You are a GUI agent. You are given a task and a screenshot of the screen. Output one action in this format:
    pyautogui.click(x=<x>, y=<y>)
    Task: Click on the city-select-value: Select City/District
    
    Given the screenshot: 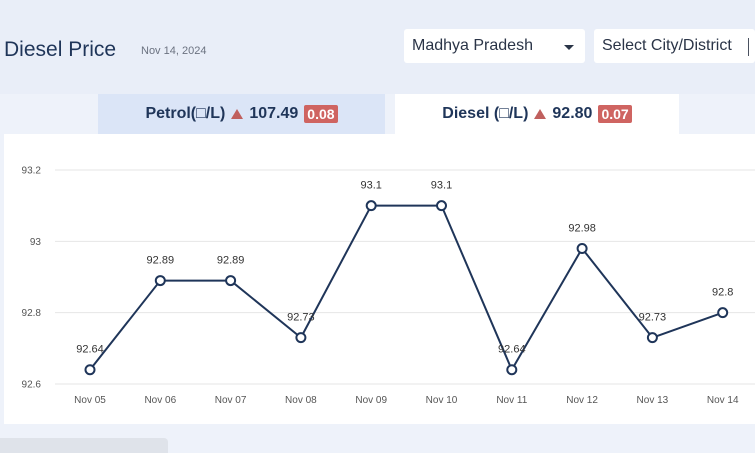 What is the action you would take?
    pyautogui.click(x=667, y=45)
    